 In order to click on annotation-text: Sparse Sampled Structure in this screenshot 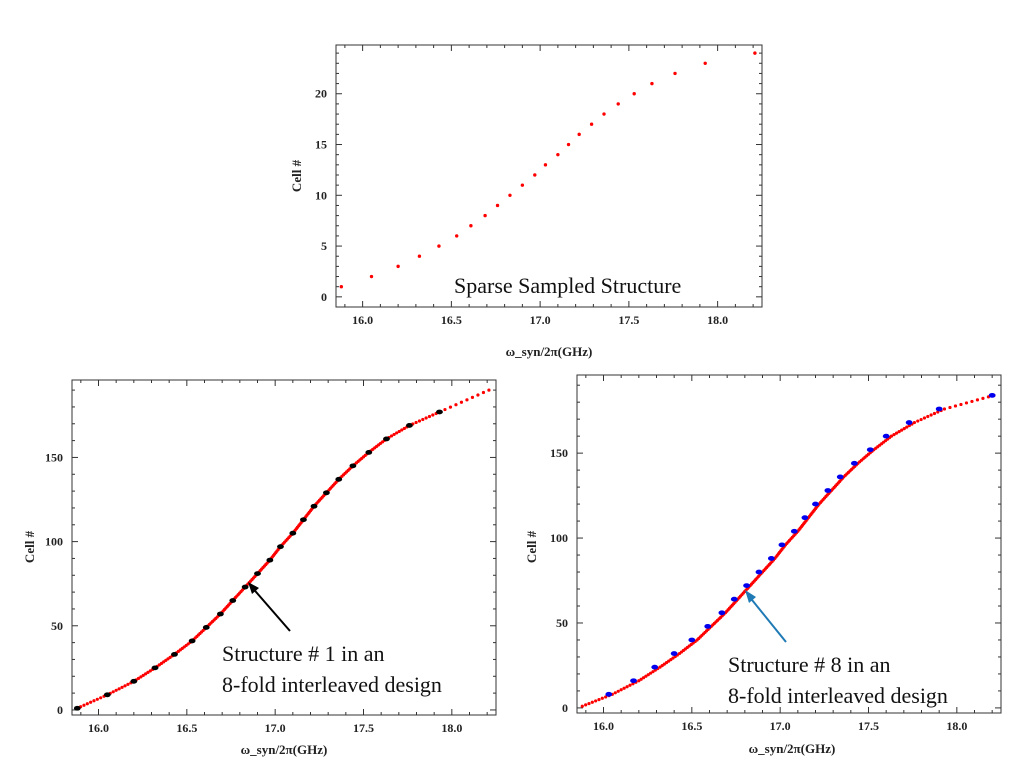, I will do `click(567, 285)`.